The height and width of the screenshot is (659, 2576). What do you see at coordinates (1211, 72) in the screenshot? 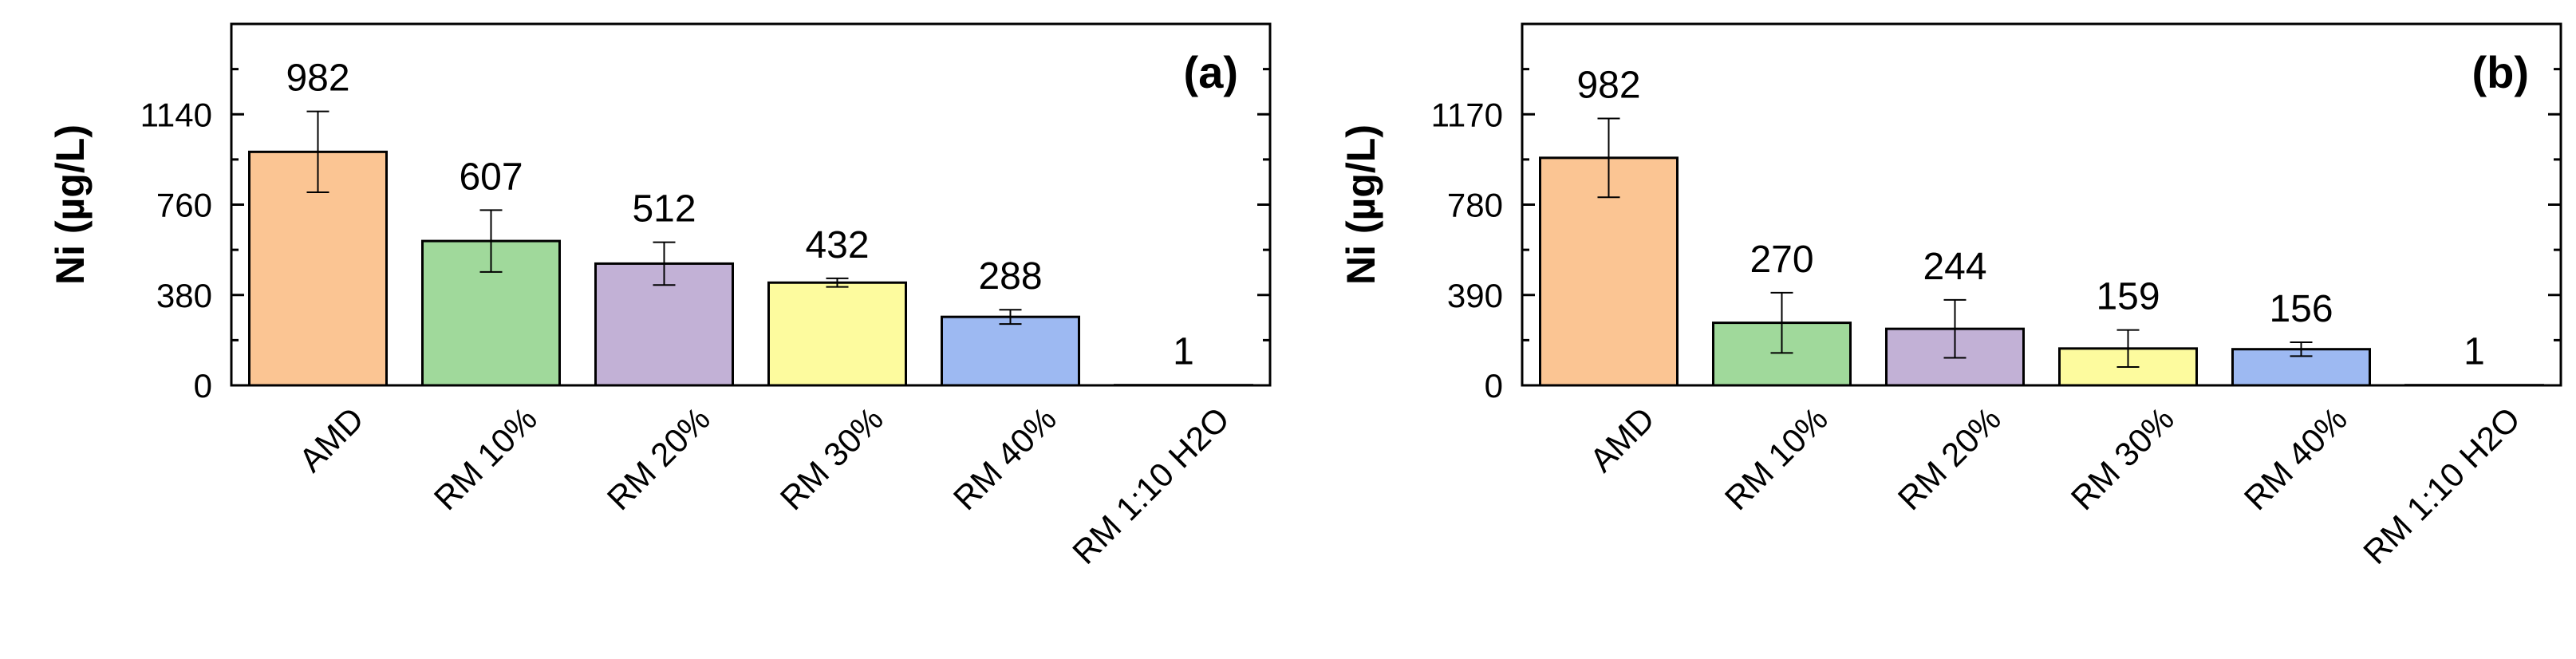
I see `panel-label: (a)` at bounding box center [1211, 72].